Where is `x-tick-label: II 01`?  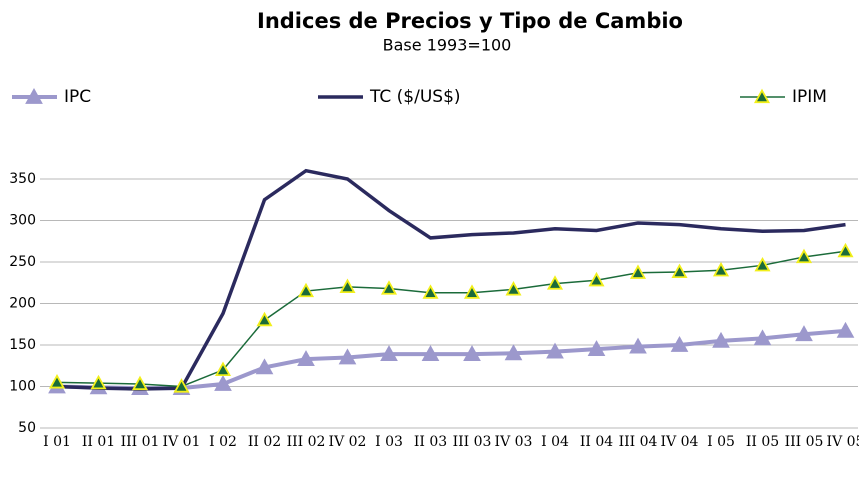
x-tick-label: II 01 is located at coordinates (98, 442).